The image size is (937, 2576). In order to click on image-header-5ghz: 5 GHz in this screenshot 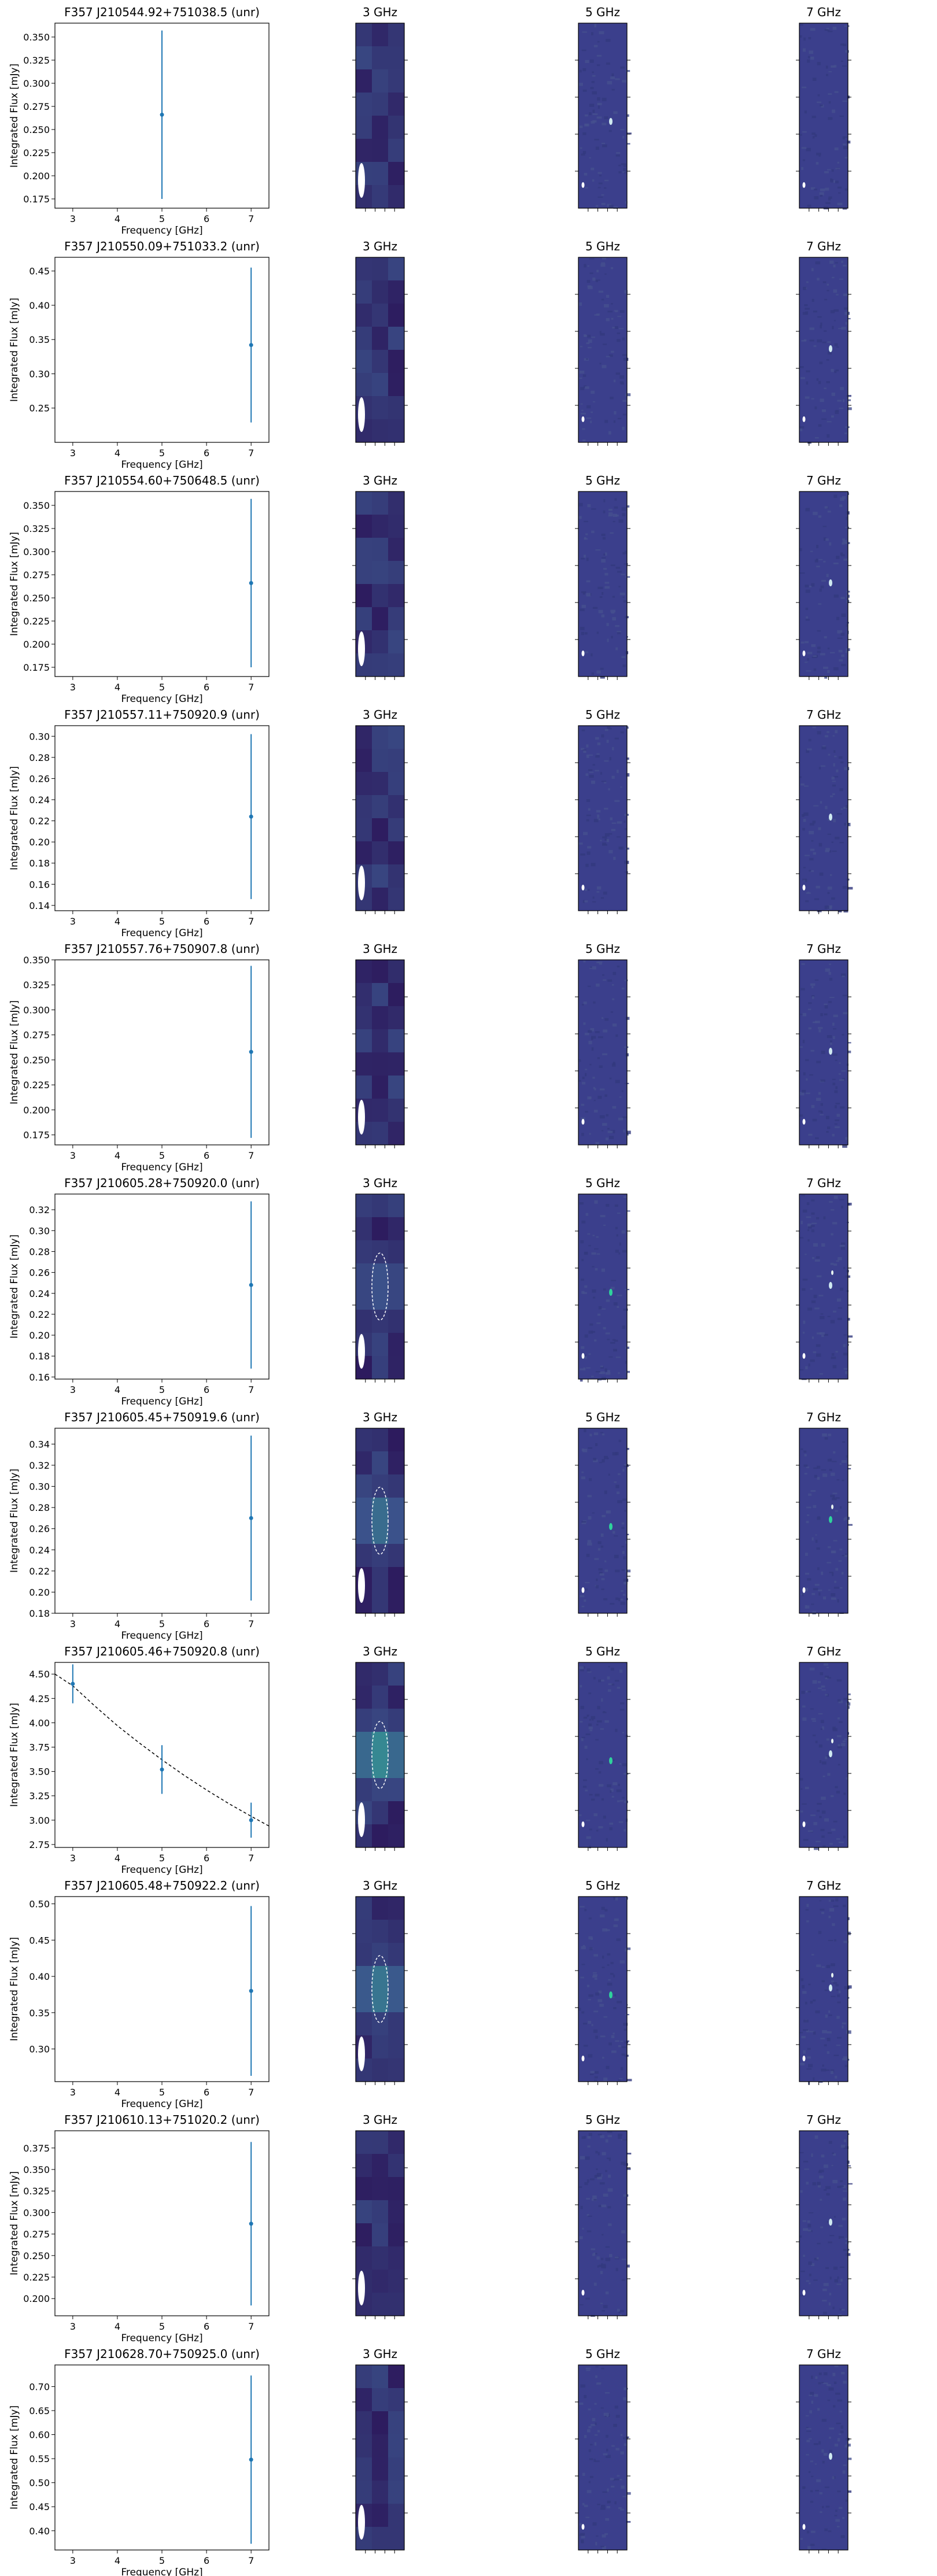, I will do `click(602, 12)`.